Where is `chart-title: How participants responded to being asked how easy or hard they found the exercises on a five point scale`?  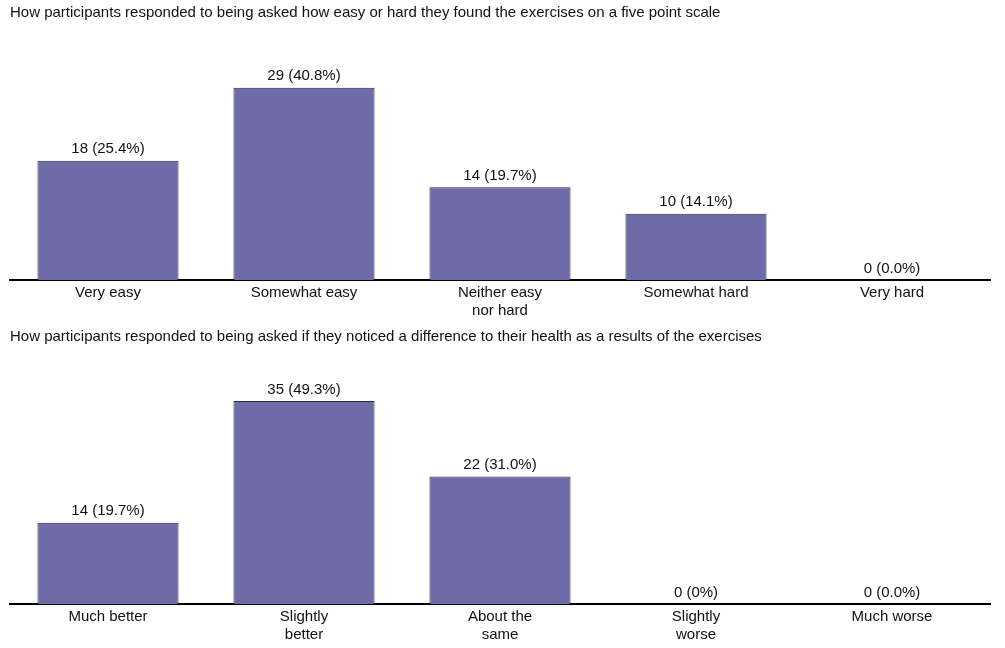
chart-title: How participants responded to being asked how easy or hard they found the exercises on a five point scale is located at coordinates (365, 12).